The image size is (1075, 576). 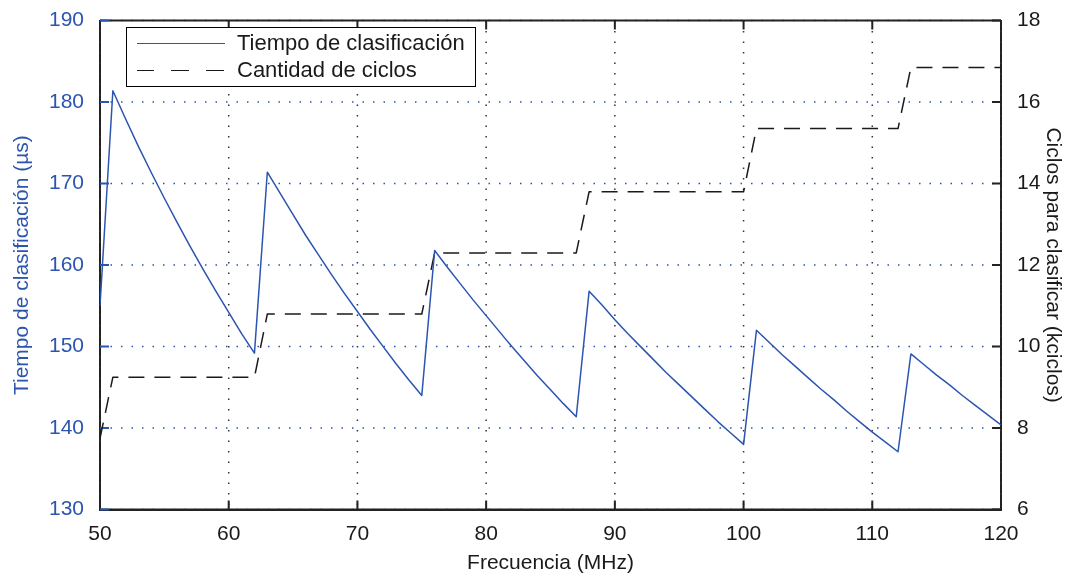 What do you see at coordinates (66, 100) in the screenshot?
I see `y-tick-label: 180` at bounding box center [66, 100].